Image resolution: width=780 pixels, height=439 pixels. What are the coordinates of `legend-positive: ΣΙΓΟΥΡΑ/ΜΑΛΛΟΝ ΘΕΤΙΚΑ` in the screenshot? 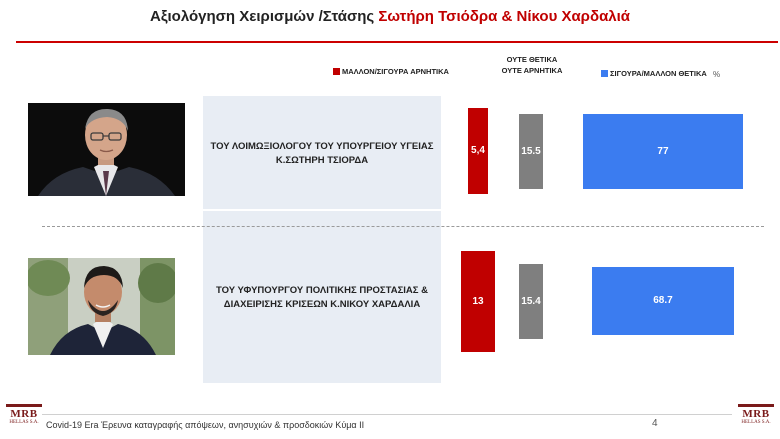 It's located at (658, 73).